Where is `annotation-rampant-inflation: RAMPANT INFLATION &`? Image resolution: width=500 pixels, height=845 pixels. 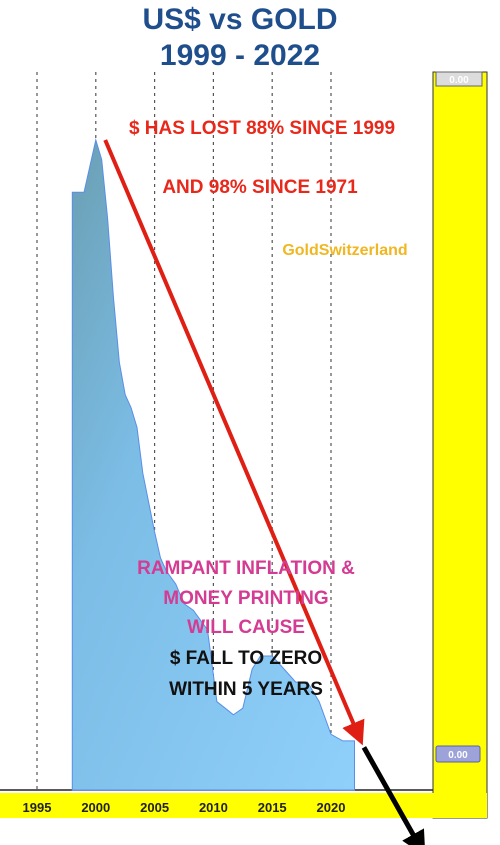
annotation-rampant-inflation: RAMPANT INFLATION & is located at coordinates (246, 568).